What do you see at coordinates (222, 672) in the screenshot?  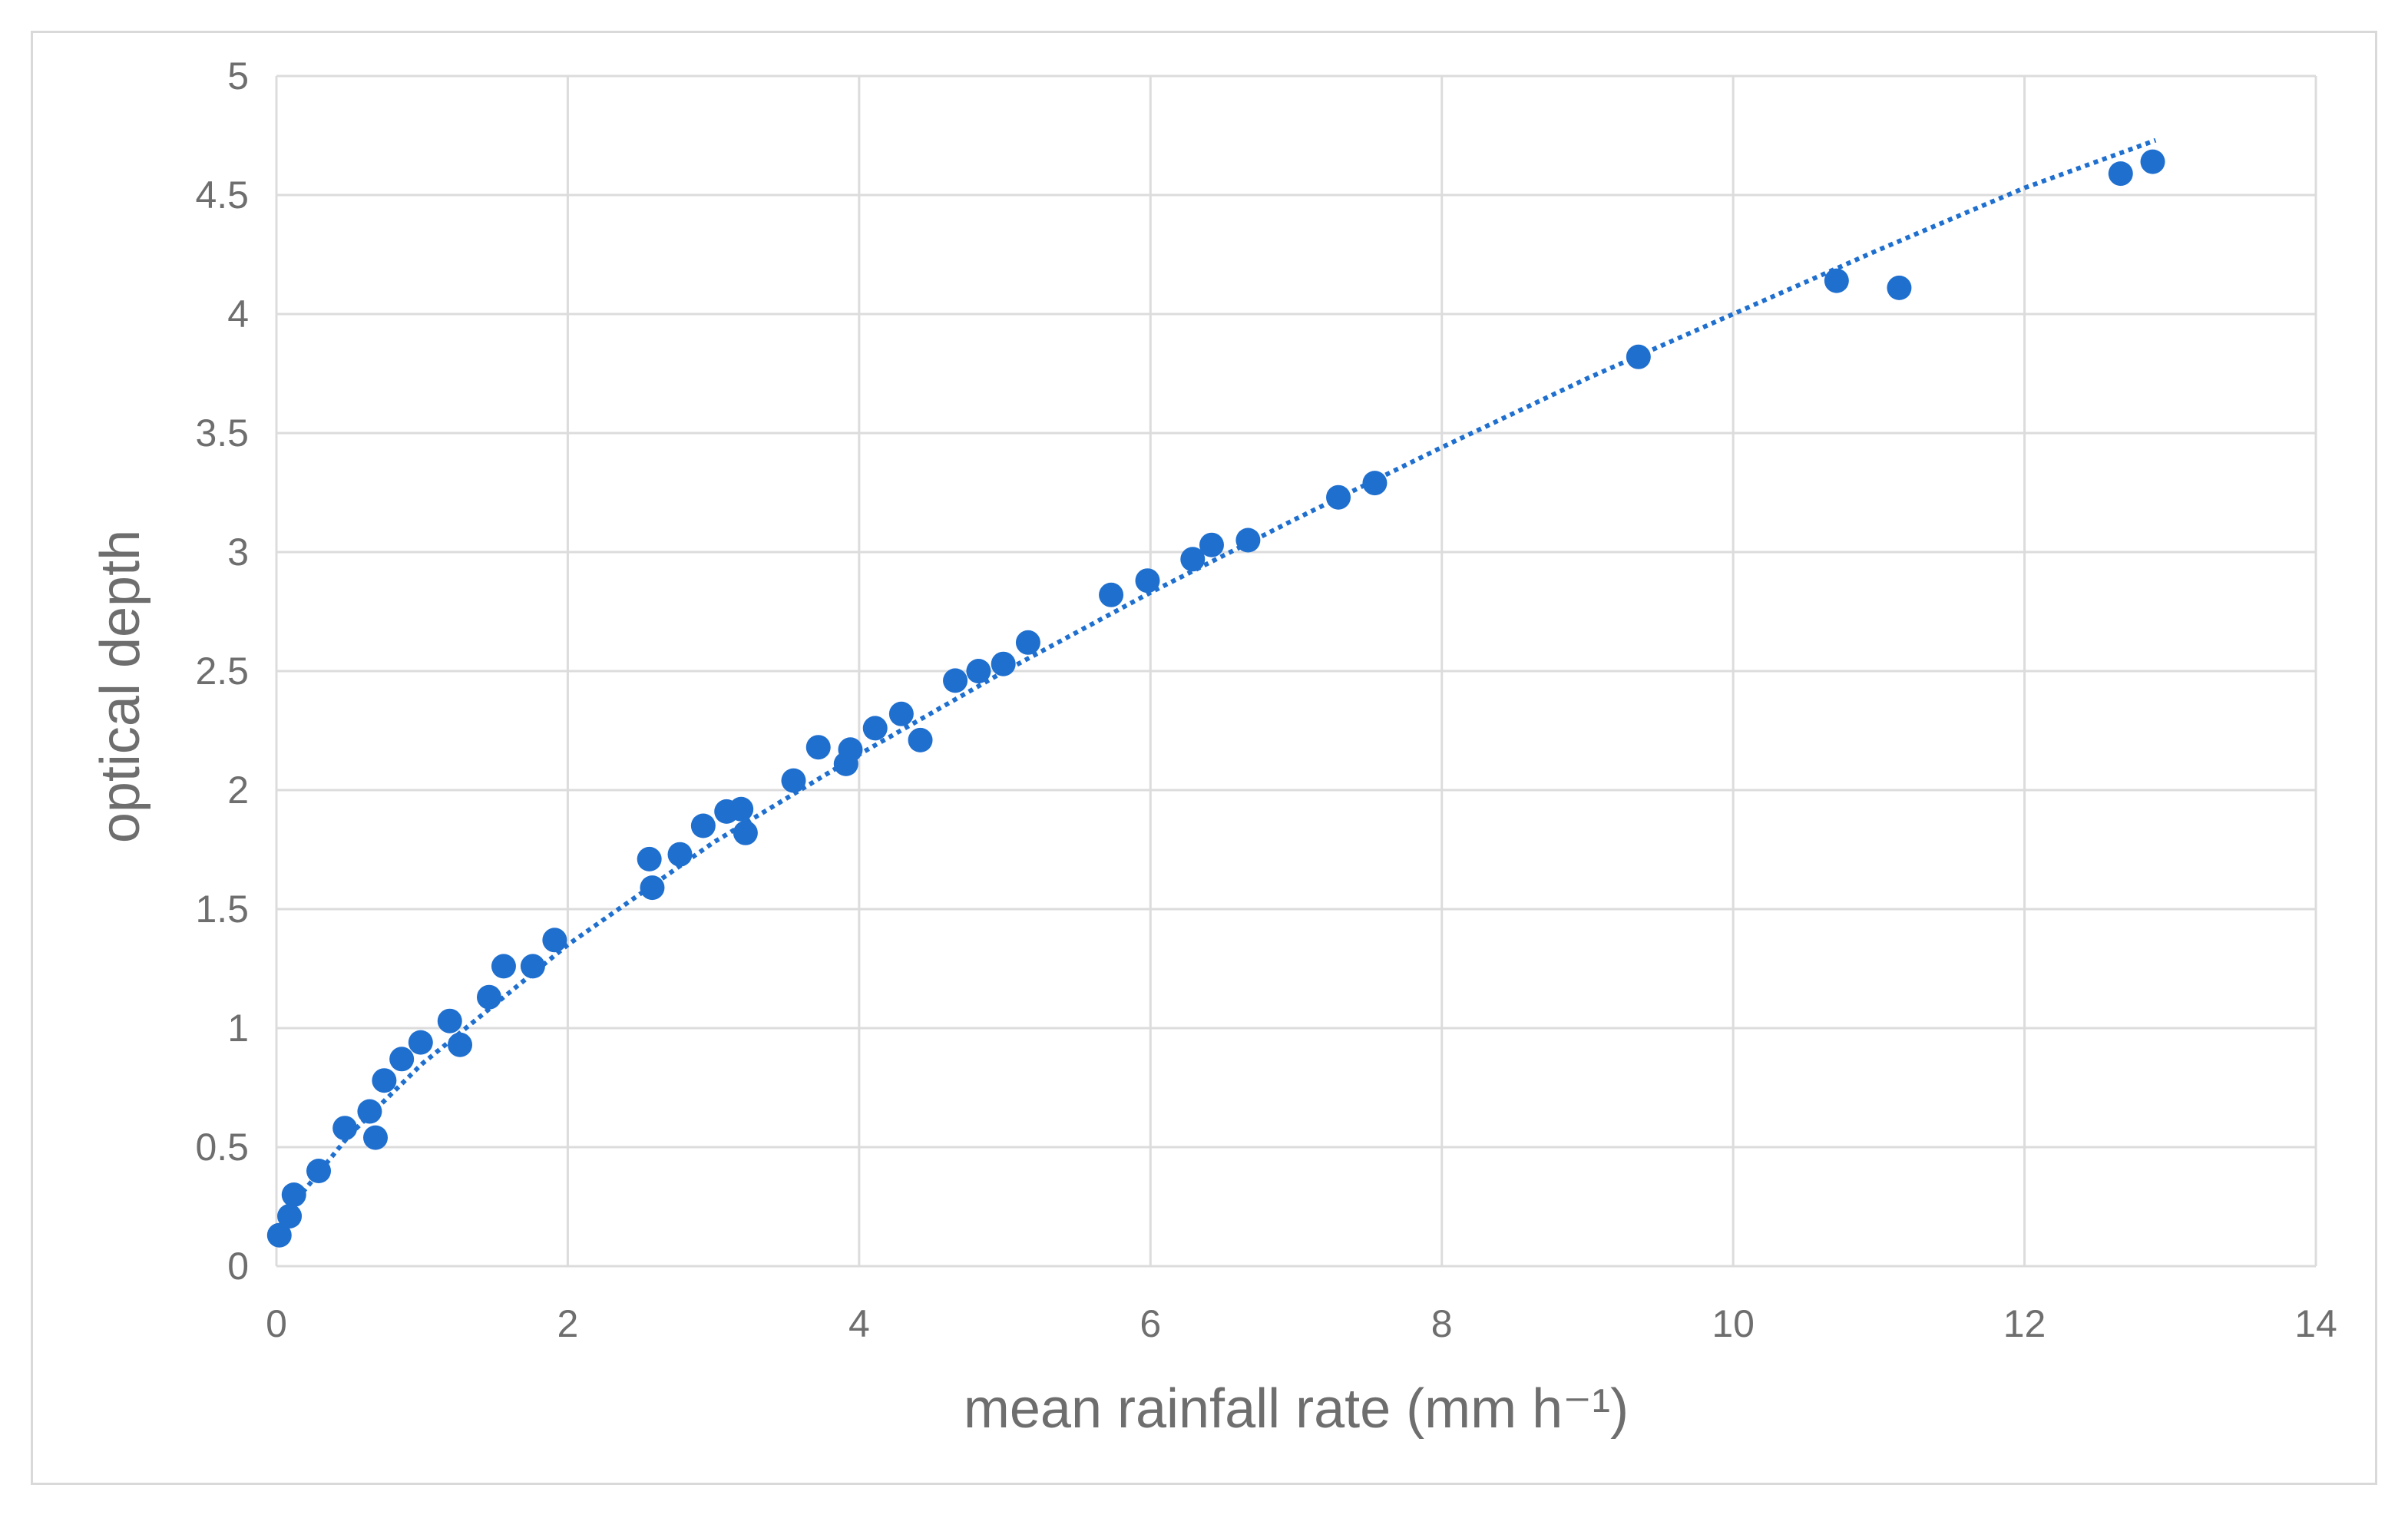 I see `y-tick-label: 2.5` at bounding box center [222, 672].